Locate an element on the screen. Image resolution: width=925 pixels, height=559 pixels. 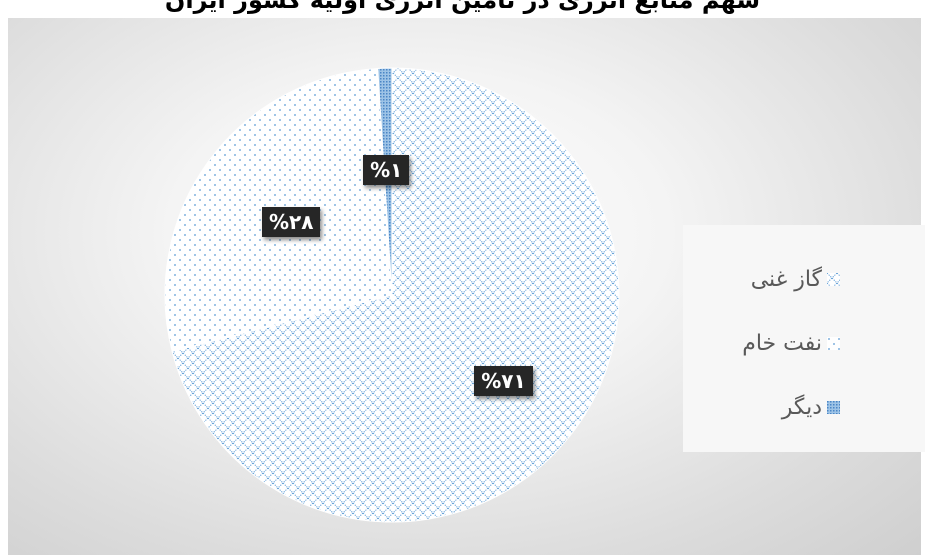
data-label-gas: %۷۱ is located at coordinates (503, 381).